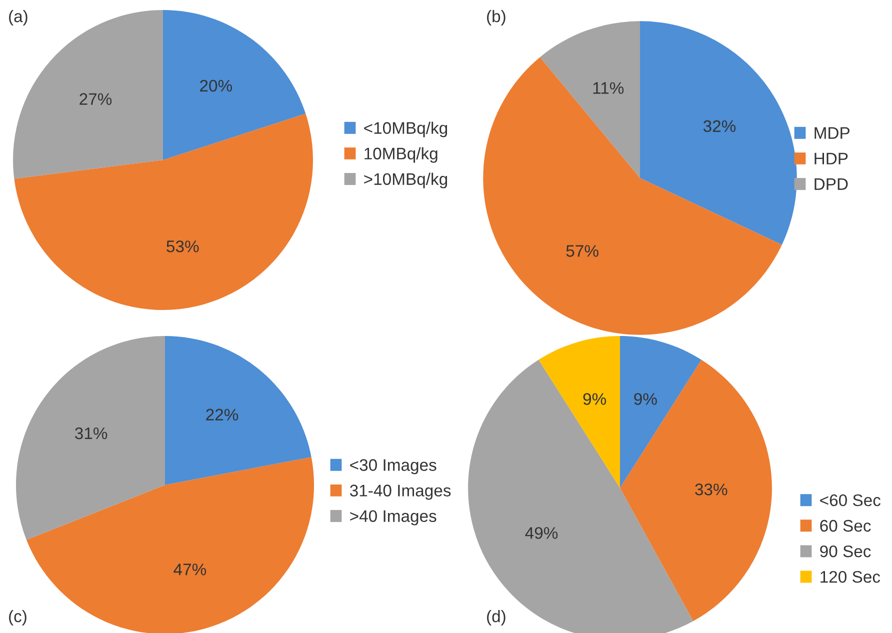 This screenshot has height=633, width=892. I want to click on legend-label: <10MBq/kg, so click(406, 130).